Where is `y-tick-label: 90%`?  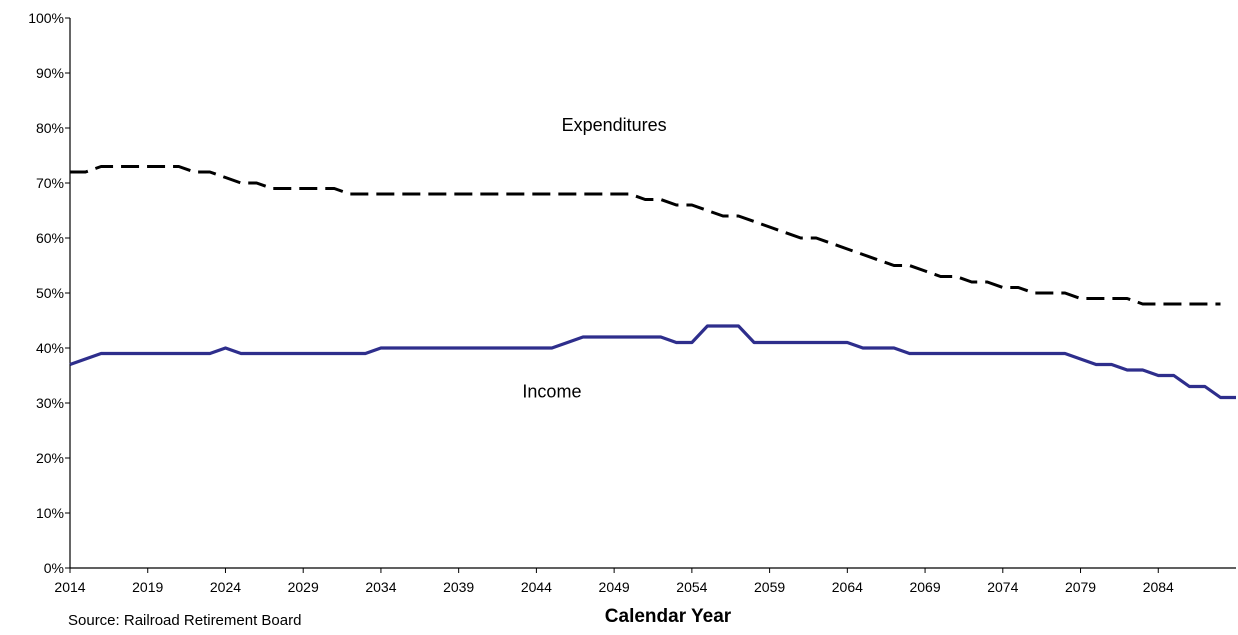
y-tick-label: 90% is located at coordinates (50, 73).